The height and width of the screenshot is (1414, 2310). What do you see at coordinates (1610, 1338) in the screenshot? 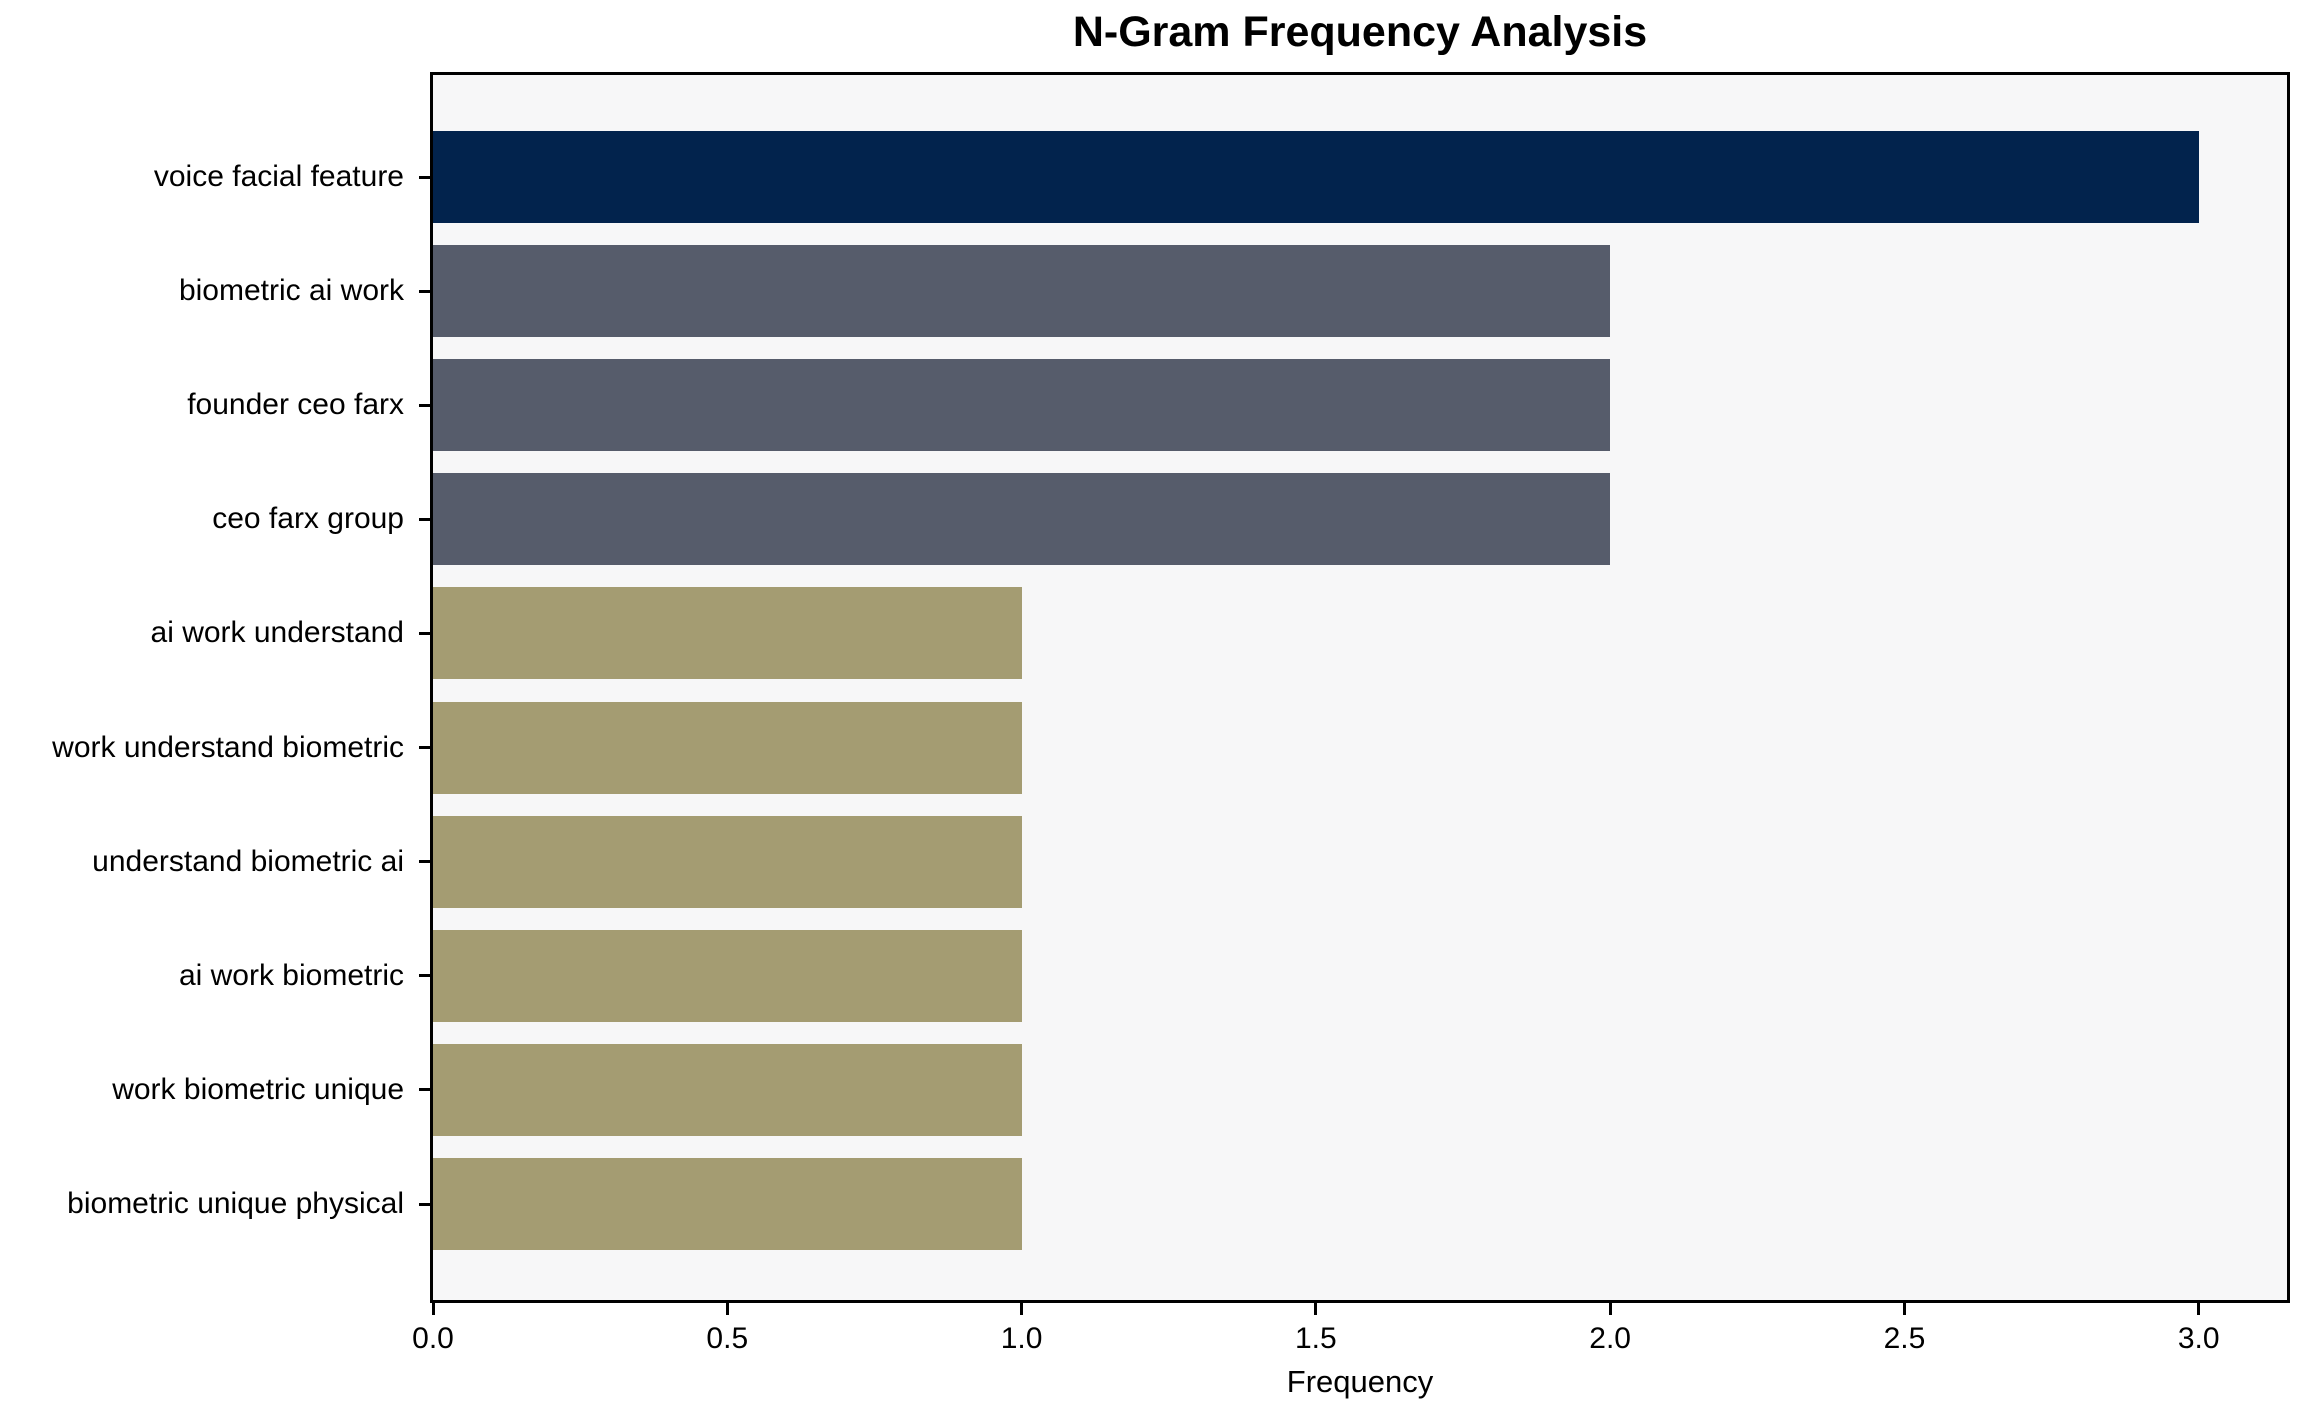
I see `x-axis-tick-label: 2.0` at bounding box center [1610, 1338].